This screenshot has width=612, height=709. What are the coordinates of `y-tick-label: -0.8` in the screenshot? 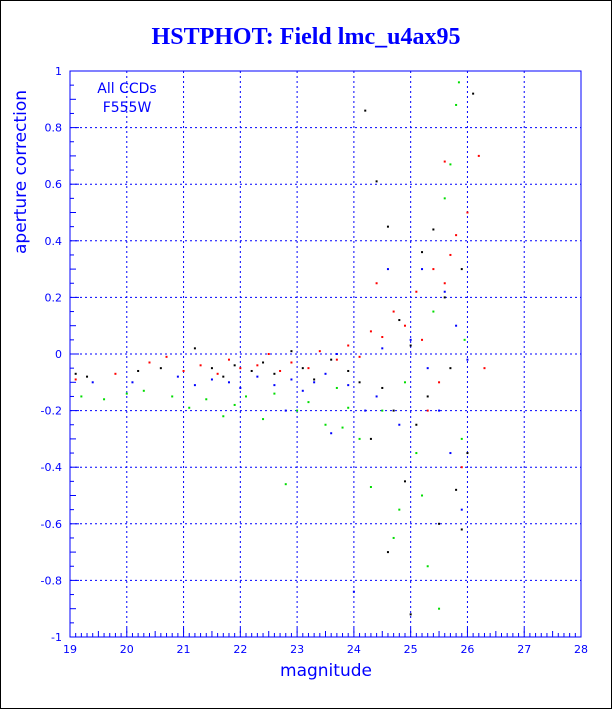 It's located at (51, 580).